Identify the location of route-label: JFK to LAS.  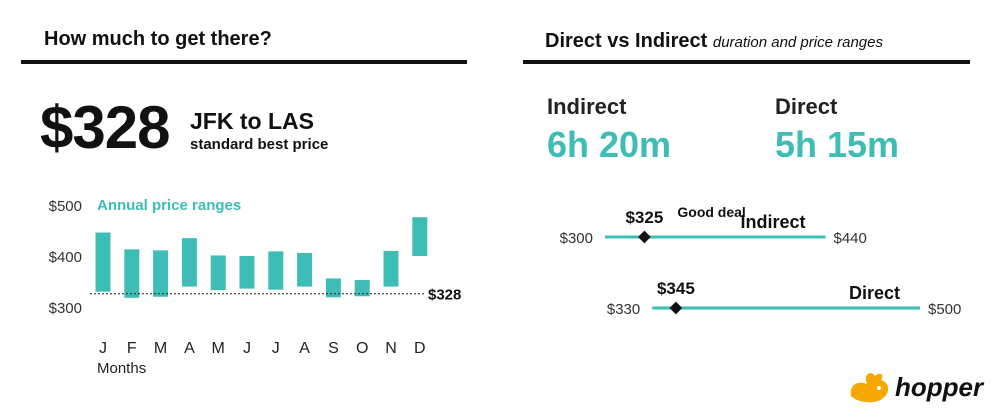
(252, 121).